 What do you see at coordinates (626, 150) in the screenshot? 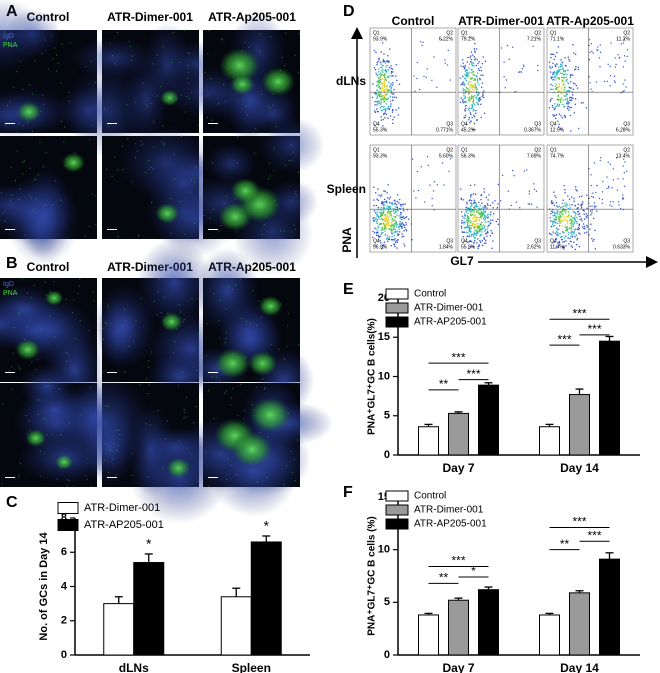
I see `quadrant-name: Q2` at bounding box center [626, 150].